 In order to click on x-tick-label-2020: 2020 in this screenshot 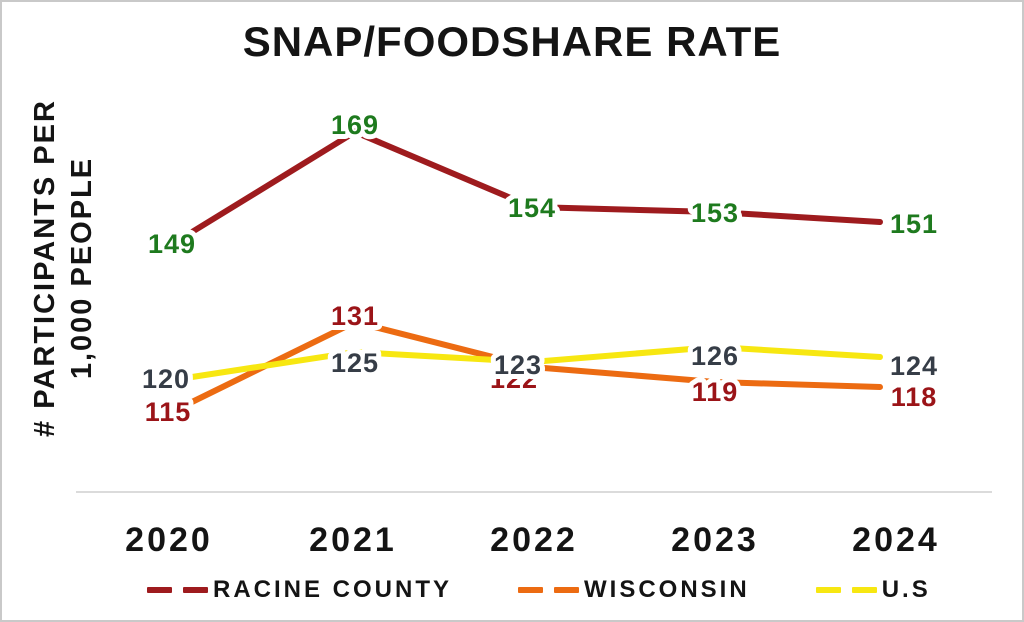, I will do `click(169, 540)`.